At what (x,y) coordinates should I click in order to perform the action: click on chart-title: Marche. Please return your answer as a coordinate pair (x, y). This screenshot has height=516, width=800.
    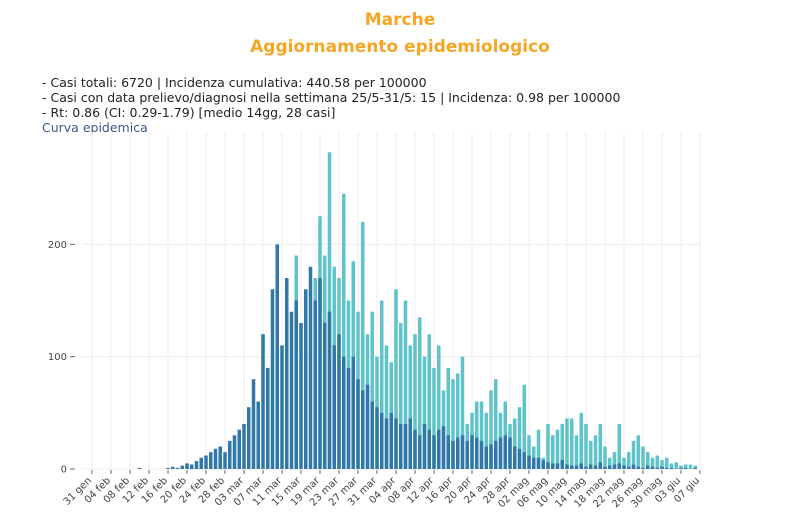
    Looking at the image, I should click on (400, 20).